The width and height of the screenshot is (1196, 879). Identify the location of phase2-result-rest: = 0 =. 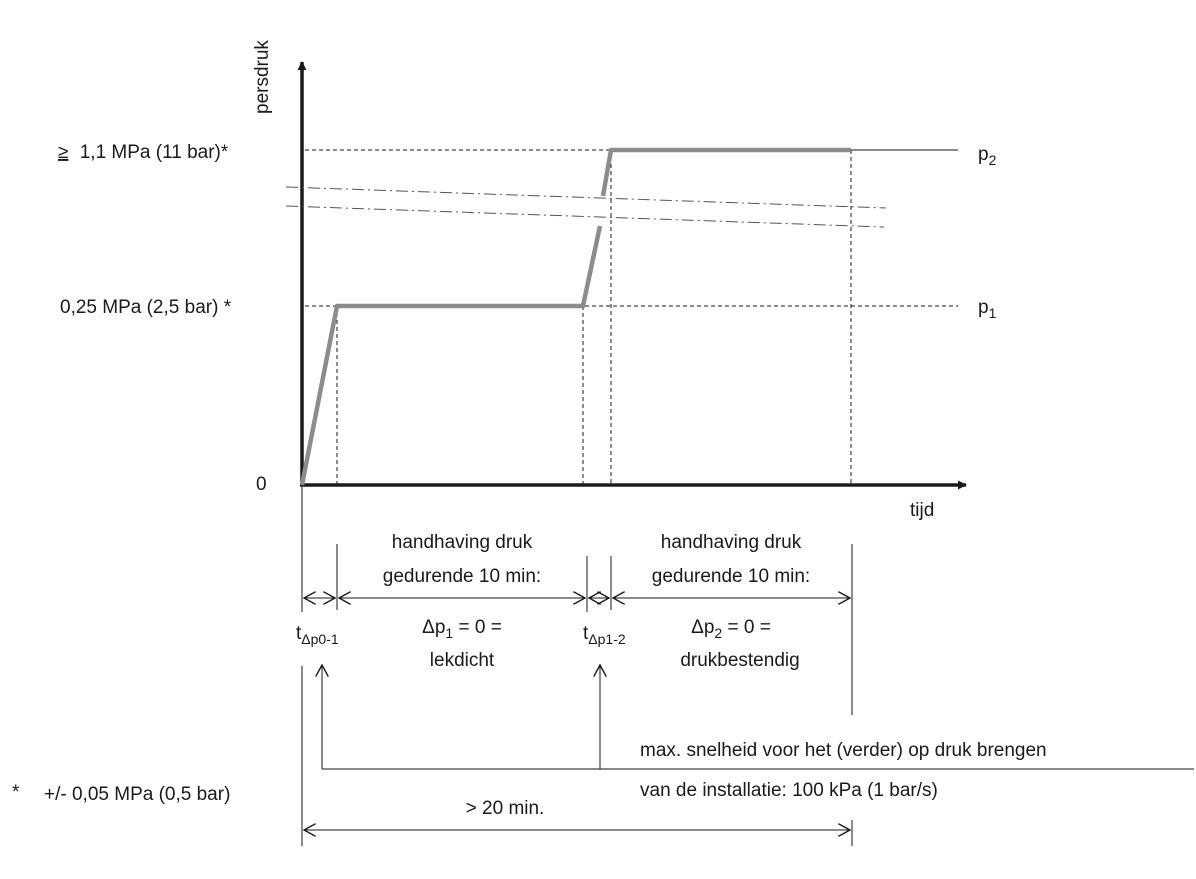
(746, 627).